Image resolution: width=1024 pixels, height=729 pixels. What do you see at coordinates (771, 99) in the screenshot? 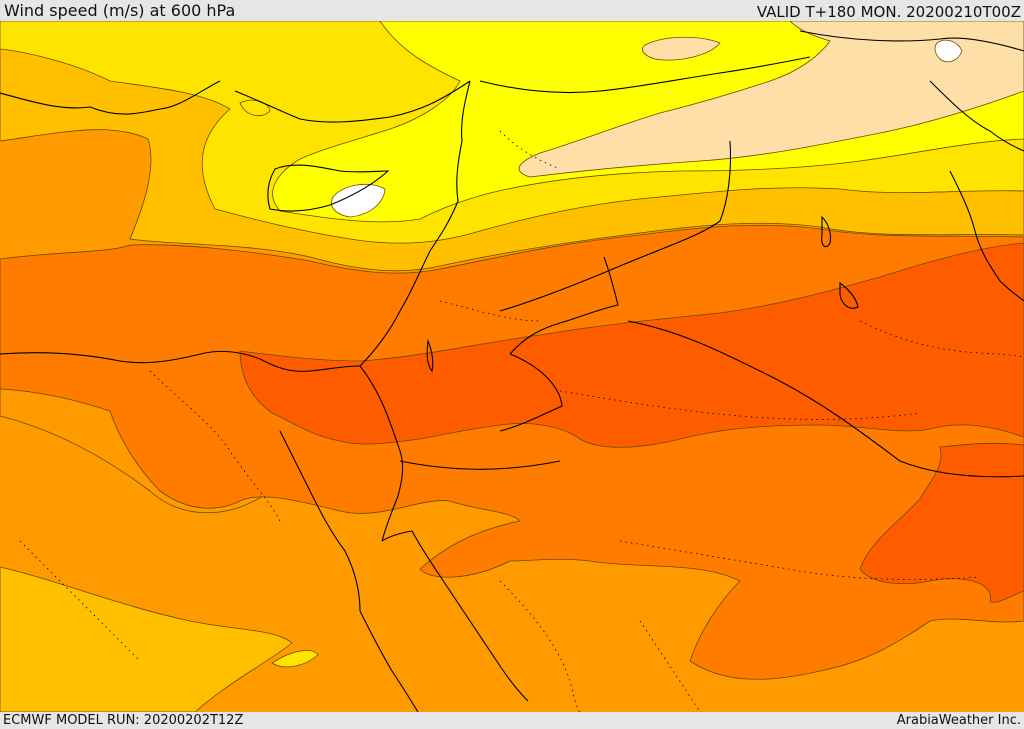
I see `band-light` at bounding box center [771, 99].